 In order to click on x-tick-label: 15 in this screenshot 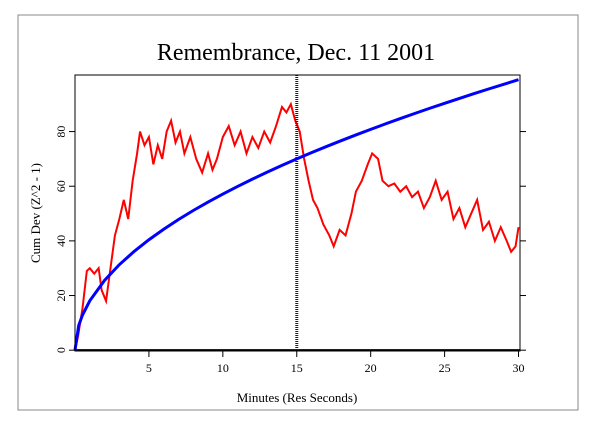, I will do `click(297, 368)`.